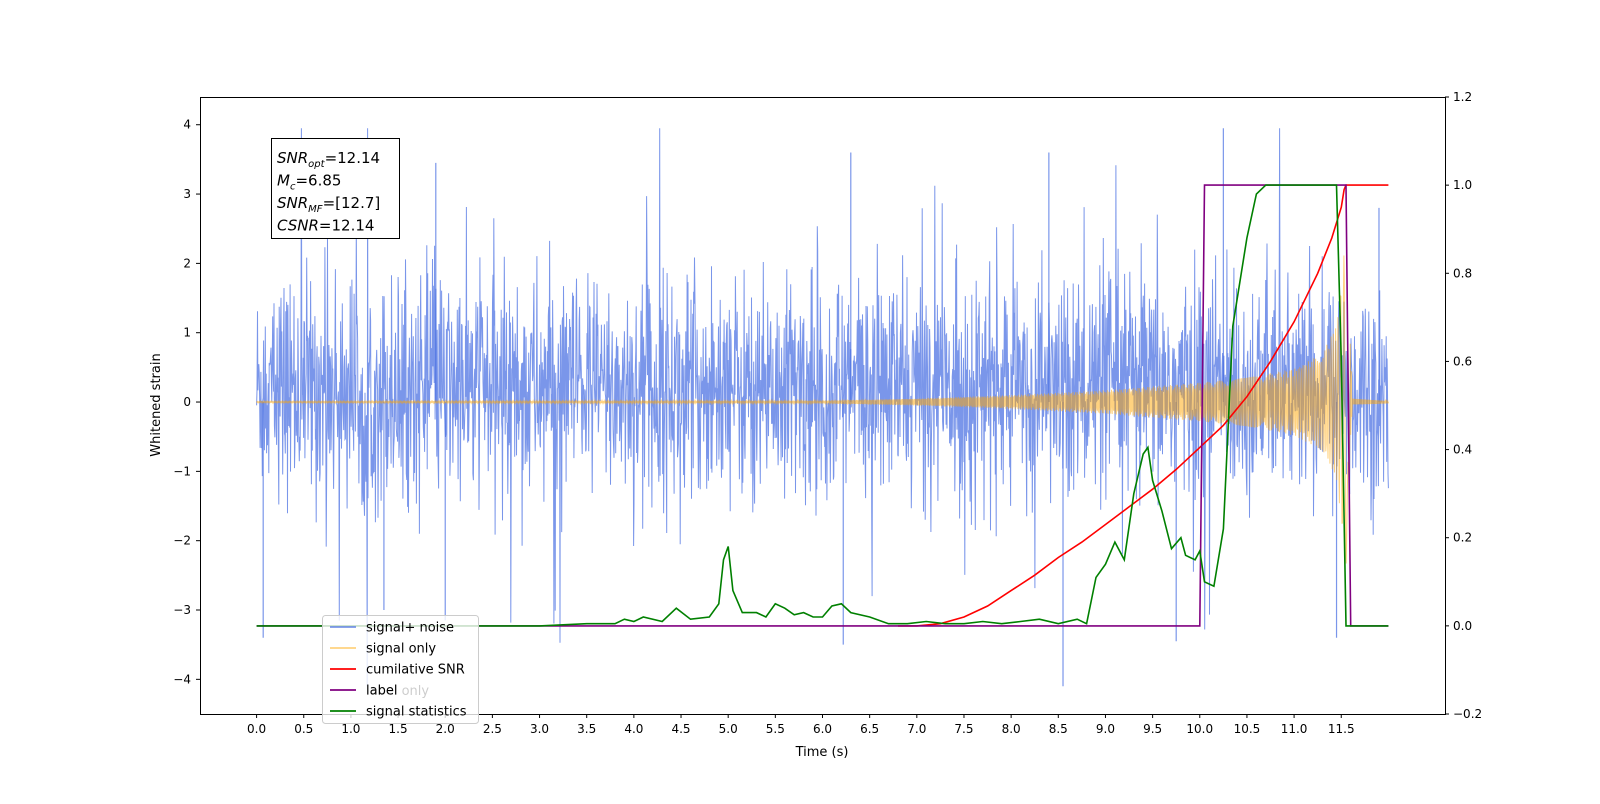  What do you see at coordinates (303, 729) in the screenshot?
I see `x-tick-label: 0.5` at bounding box center [303, 729].